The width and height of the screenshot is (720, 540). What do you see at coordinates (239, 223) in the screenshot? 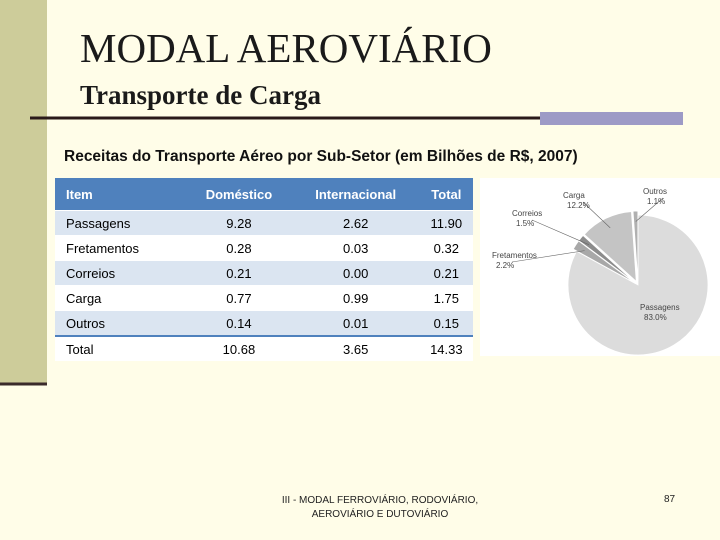
I see `table-cell: 9.28` at bounding box center [239, 223].